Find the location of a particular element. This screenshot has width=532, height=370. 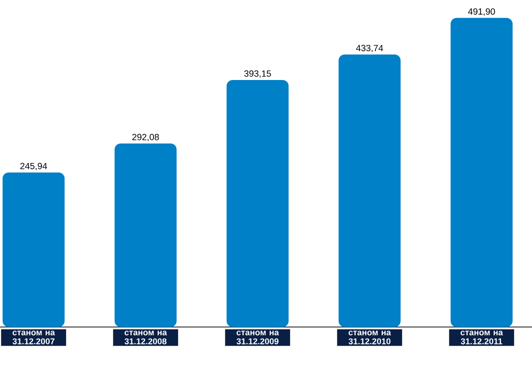

data-label: 393,15 is located at coordinates (257, 74).